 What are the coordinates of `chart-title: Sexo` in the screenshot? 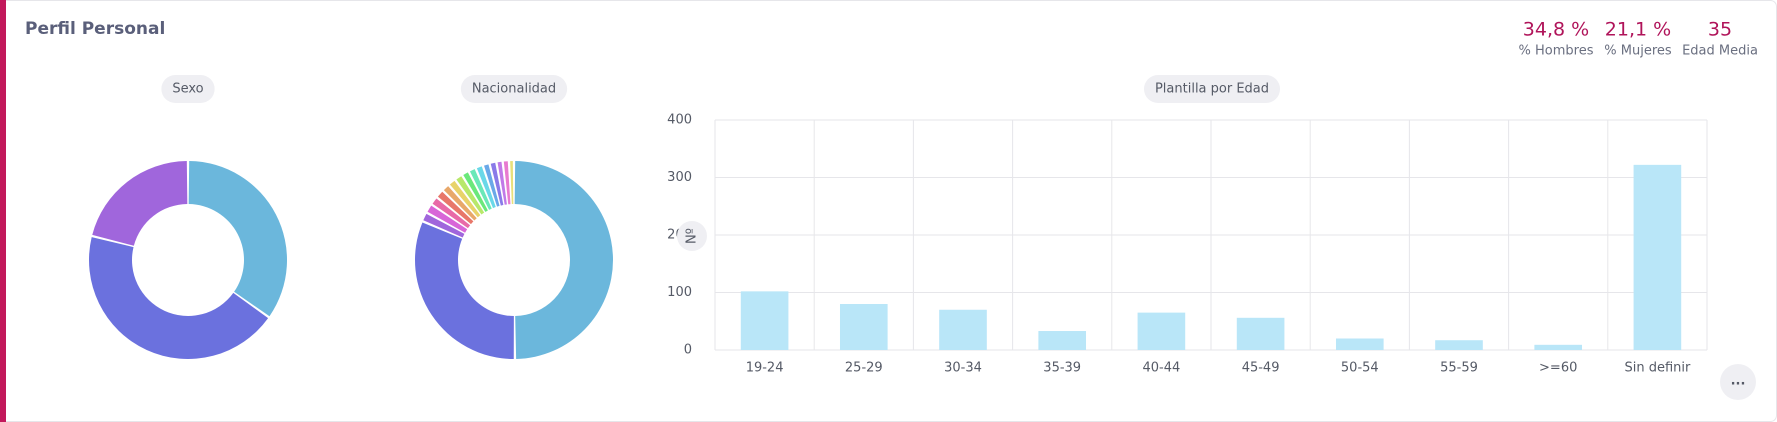 It's located at (187, 89).